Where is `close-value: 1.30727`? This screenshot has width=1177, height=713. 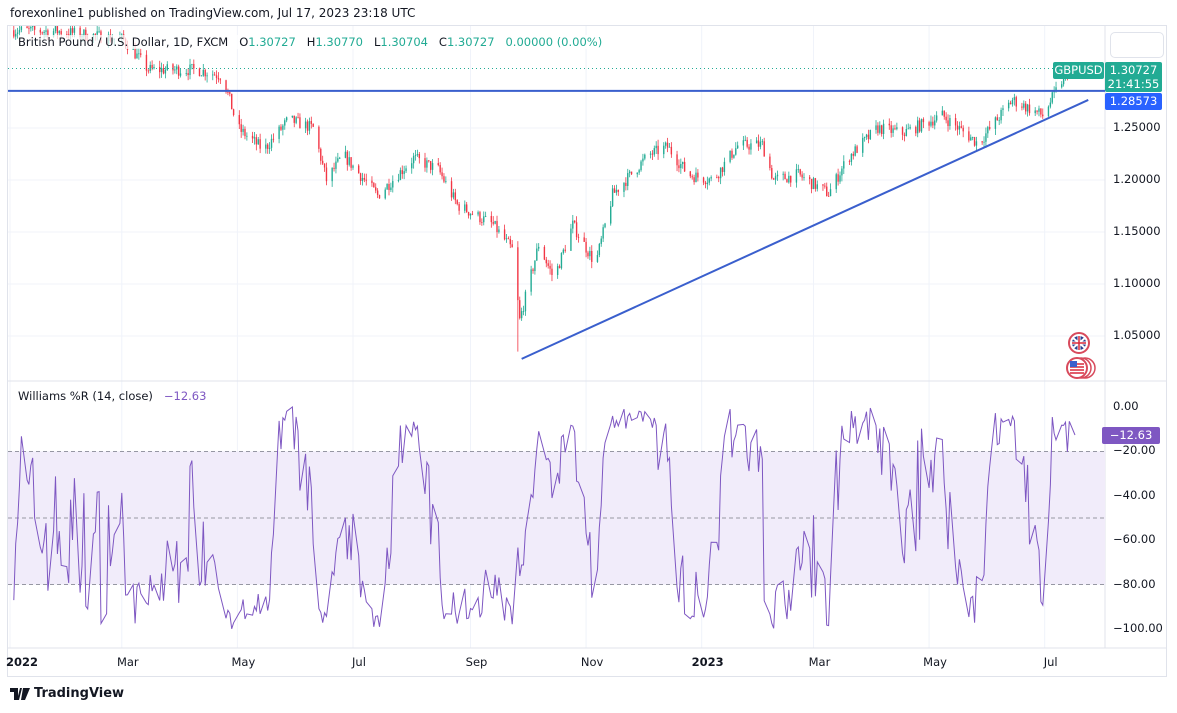
close-value: 1.30727 is located at coordinates (470, 42).